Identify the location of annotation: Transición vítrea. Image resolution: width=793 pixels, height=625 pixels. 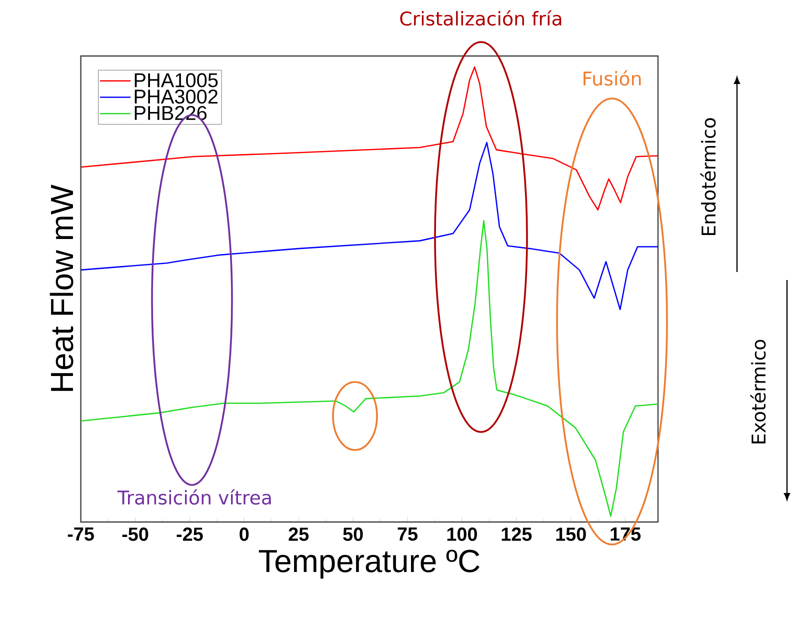
(194, 497).